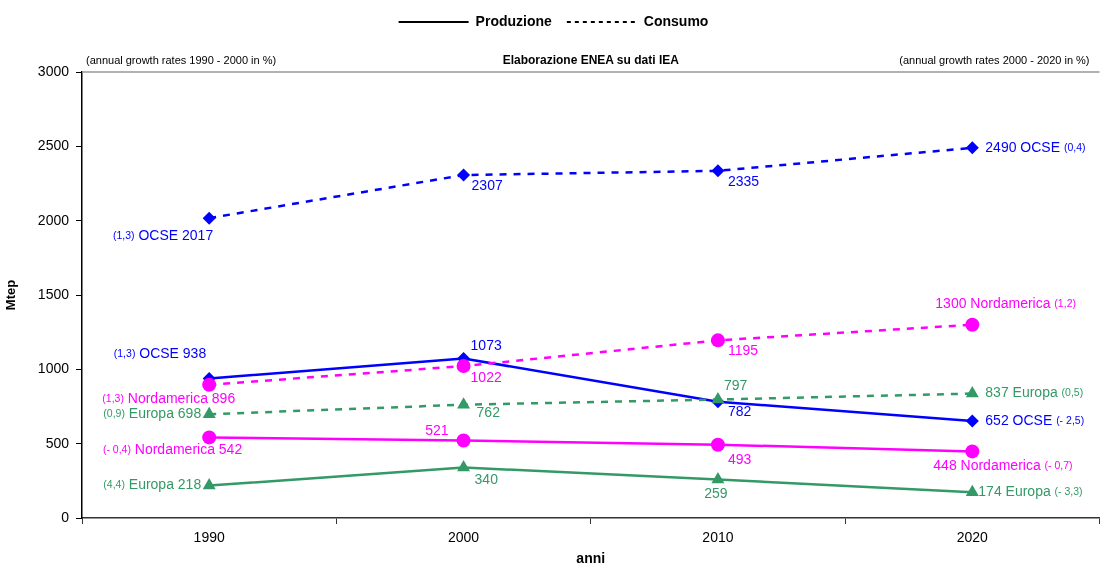  What do you see at coordinates (163, 235) in the screenshot?
I see `data-label: (1,3) OCSE 2017` at bounding box center [163, 235].